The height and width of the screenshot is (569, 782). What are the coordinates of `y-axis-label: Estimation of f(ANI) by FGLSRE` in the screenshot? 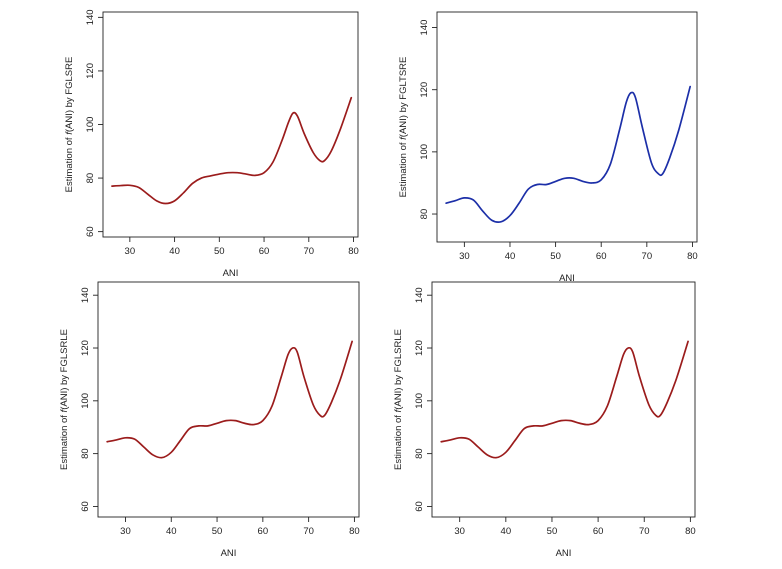 It's located at (69, 125).